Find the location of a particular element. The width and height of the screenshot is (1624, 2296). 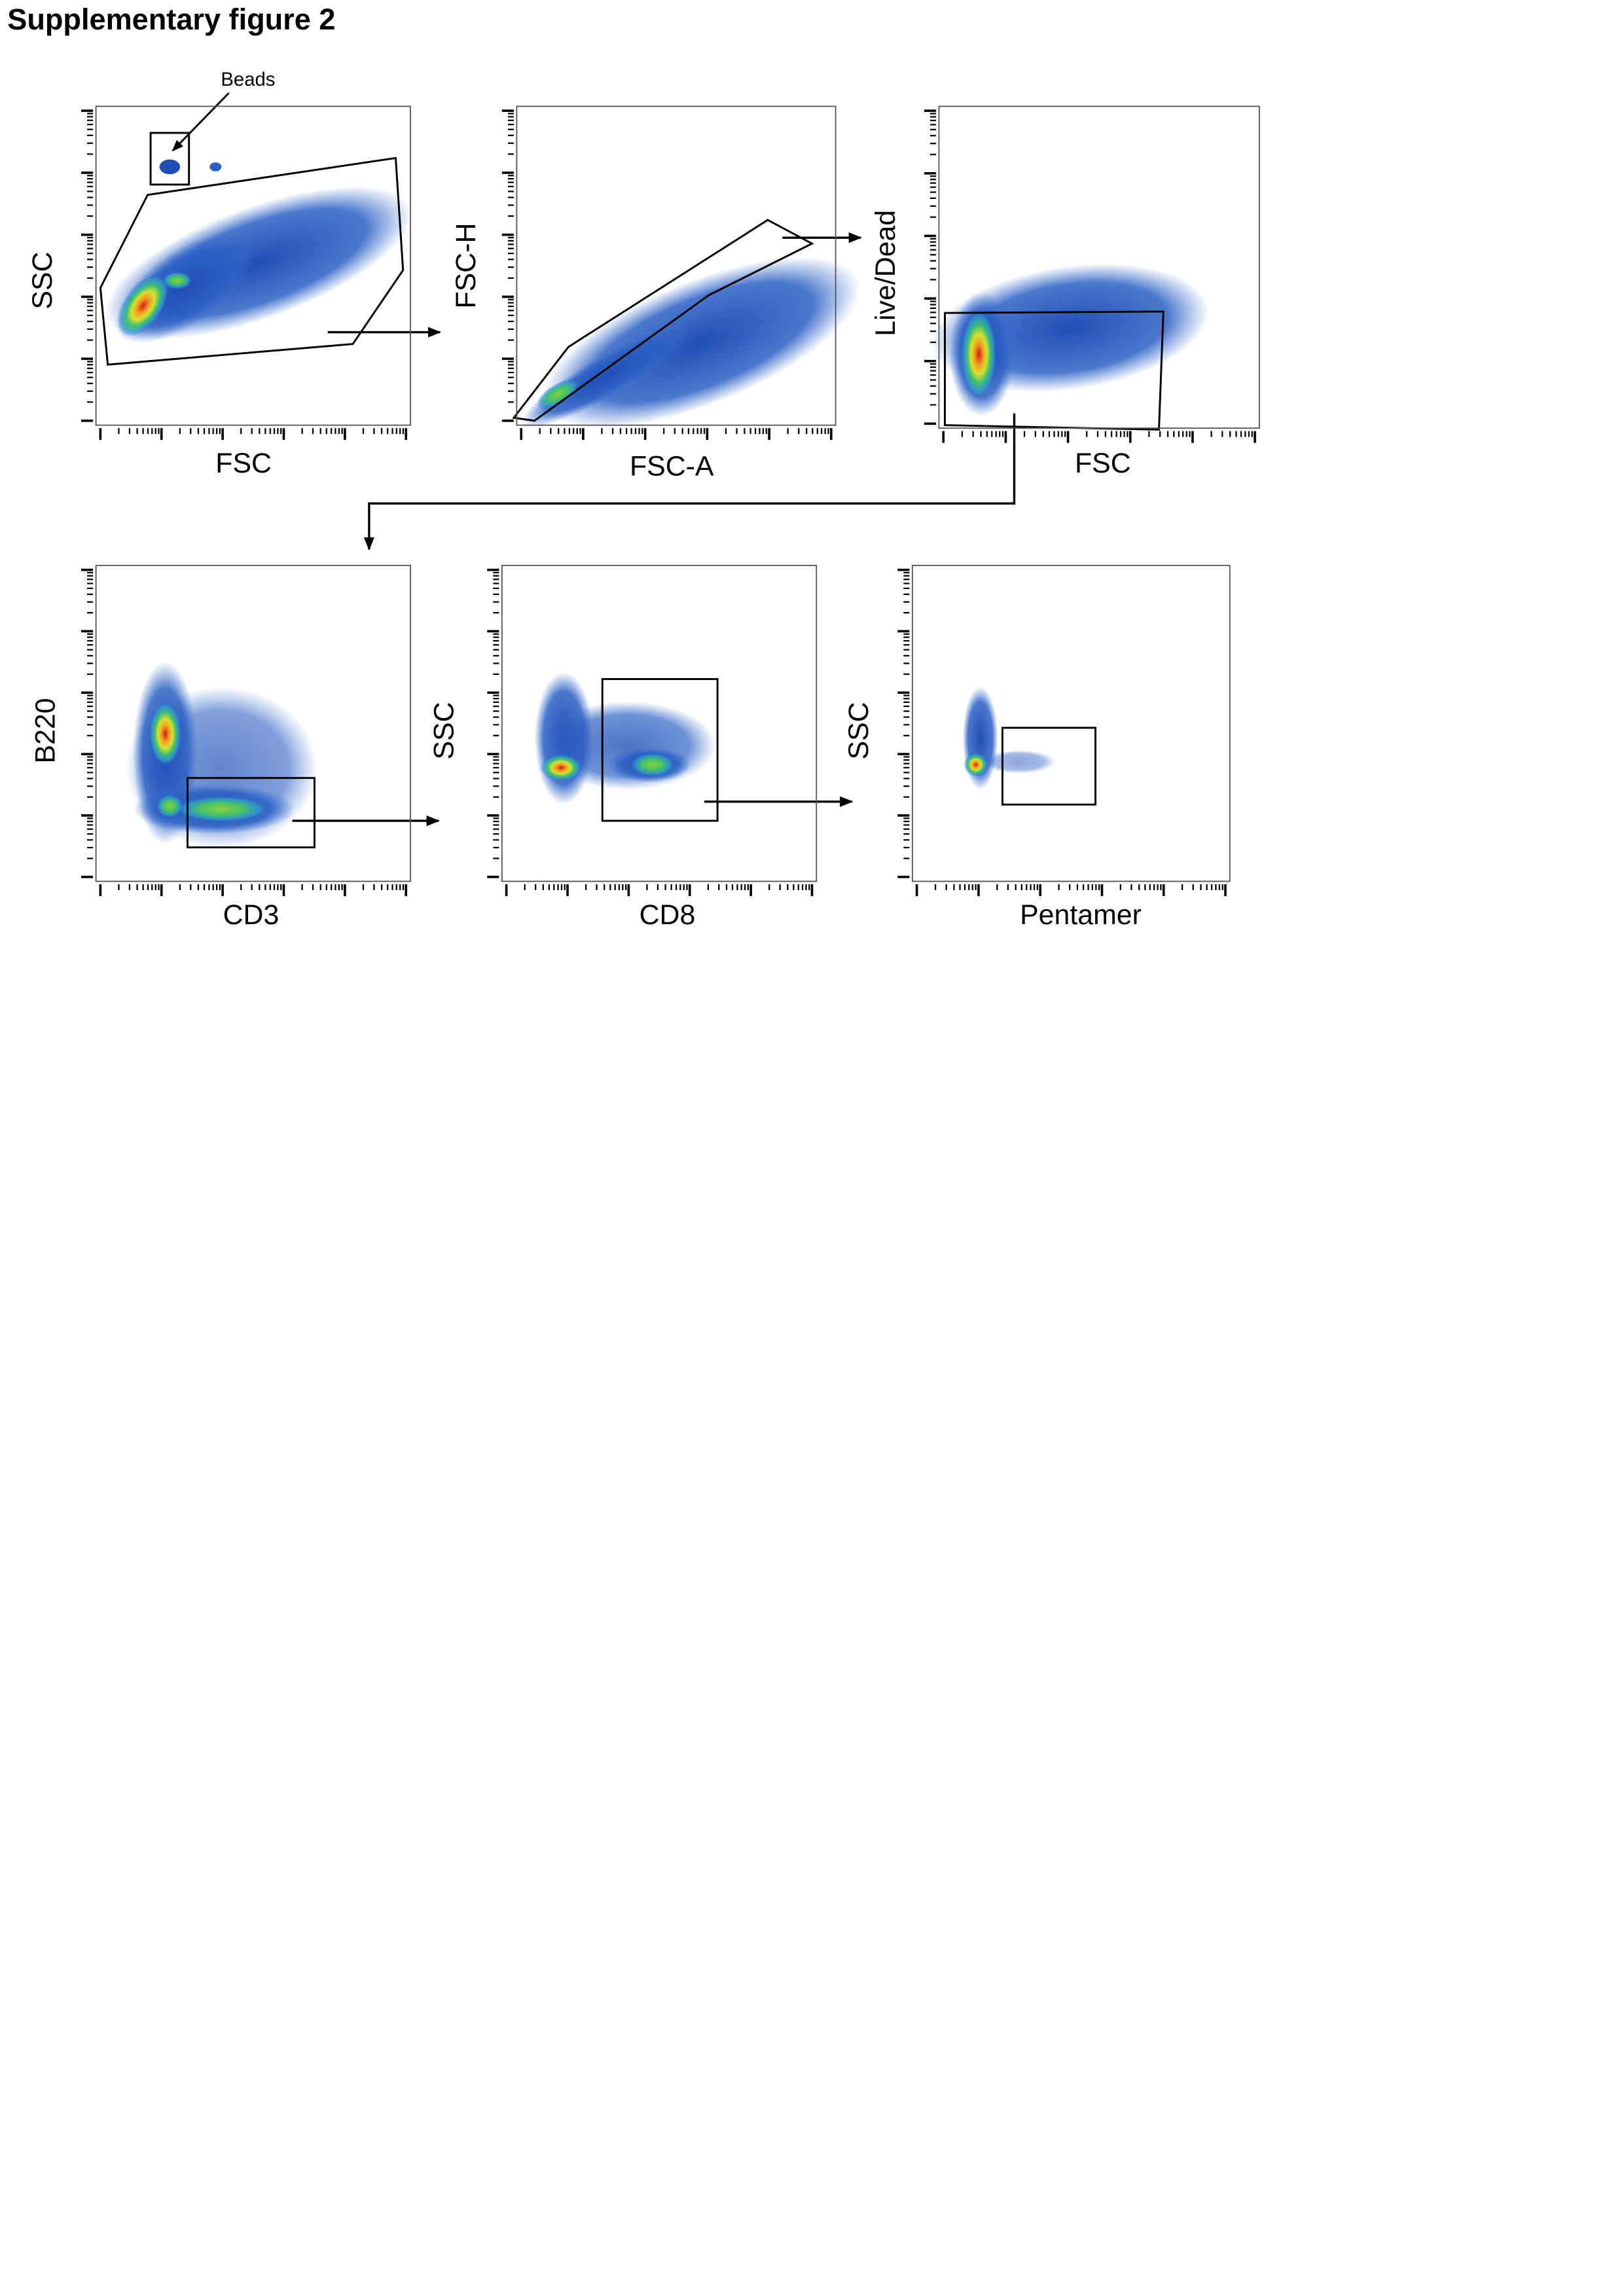

x-axis-label: CD8 is located at coordinates (668, 915).